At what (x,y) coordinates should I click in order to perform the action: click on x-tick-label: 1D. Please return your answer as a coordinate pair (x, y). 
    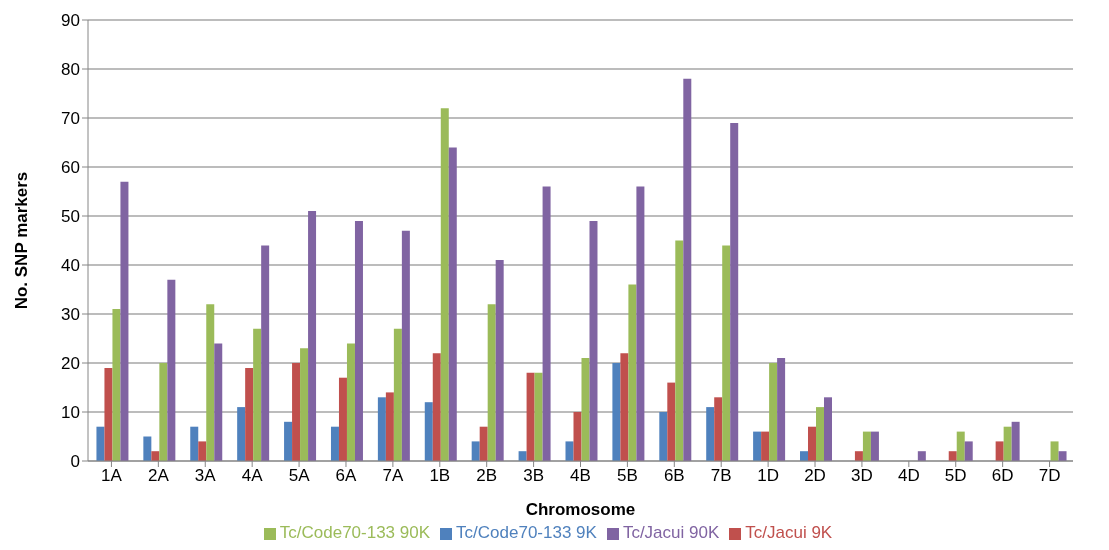
    Looking at the image, I should click on (768, 476).